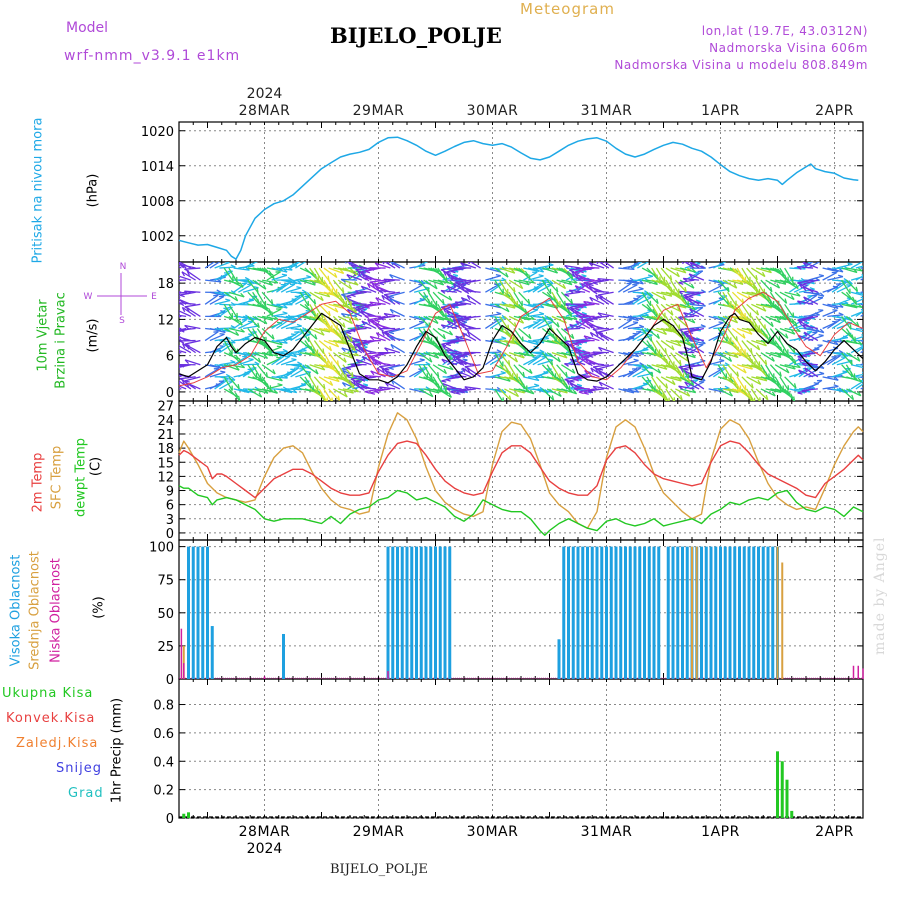 This screenshot has height=900, width=900. What do you see at coordinates (93, 190) in the screenshot?
I see `pressure-unit-label: (hPa)` at bounding box center [93, 190].